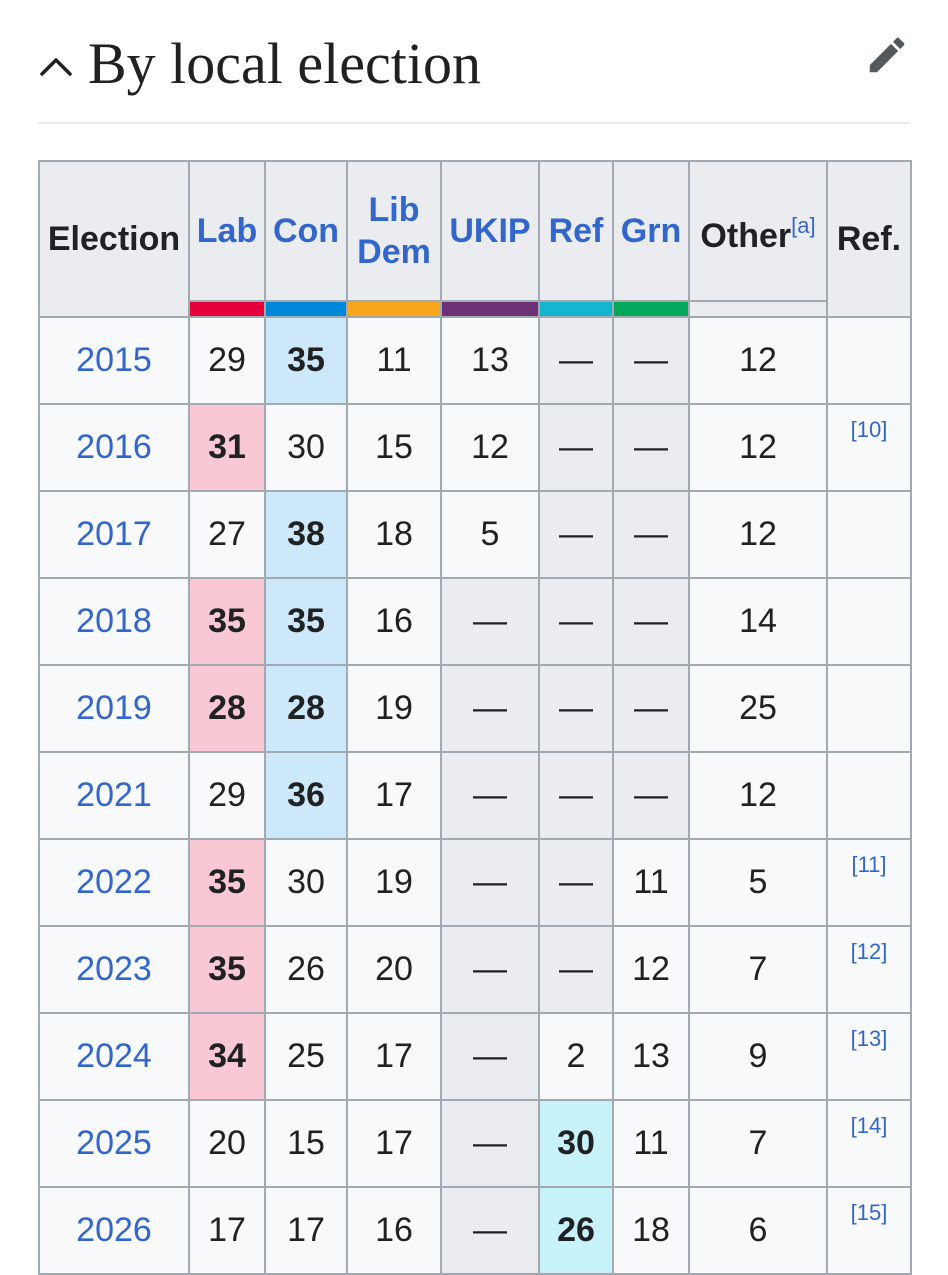 This screenshot has width=948, height=1275. What do you see at coordinates (869, 1056) in the screenshot?
I see `citation-cell: [13]` at bounding box center [869, 1056].